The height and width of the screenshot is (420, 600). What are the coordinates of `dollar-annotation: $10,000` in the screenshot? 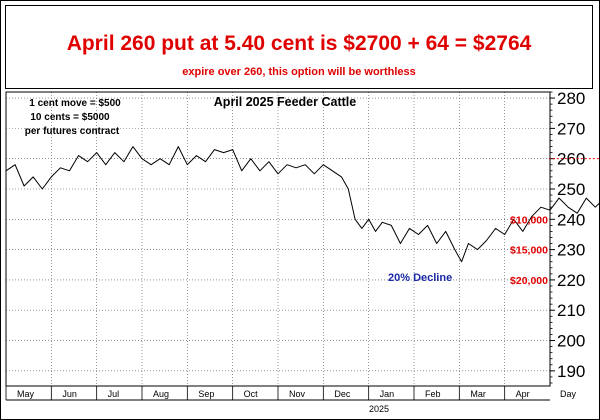 It's located at (529, 220).